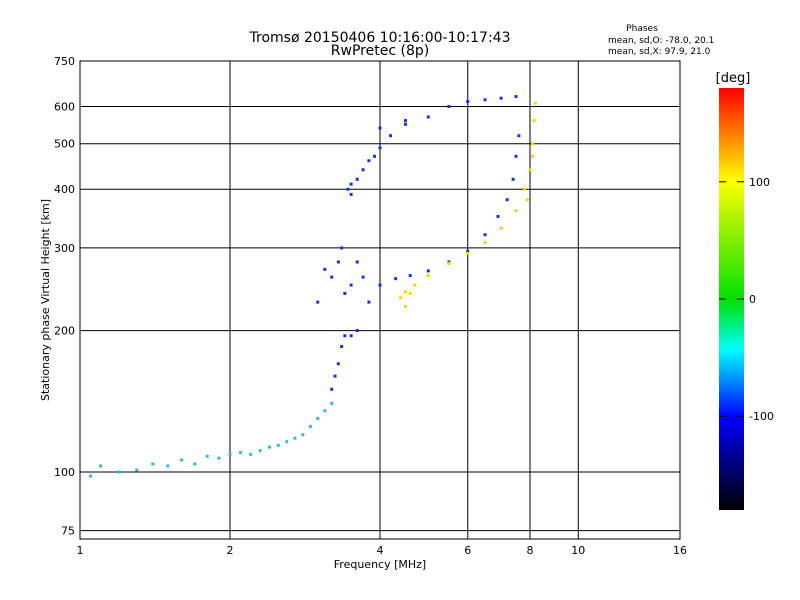 This screenshot has width=800, height=600. What do you see at coordinates (64, 61) in the screenshot?
I see `y-tick-label: 750` at bounding box center [64, 61].